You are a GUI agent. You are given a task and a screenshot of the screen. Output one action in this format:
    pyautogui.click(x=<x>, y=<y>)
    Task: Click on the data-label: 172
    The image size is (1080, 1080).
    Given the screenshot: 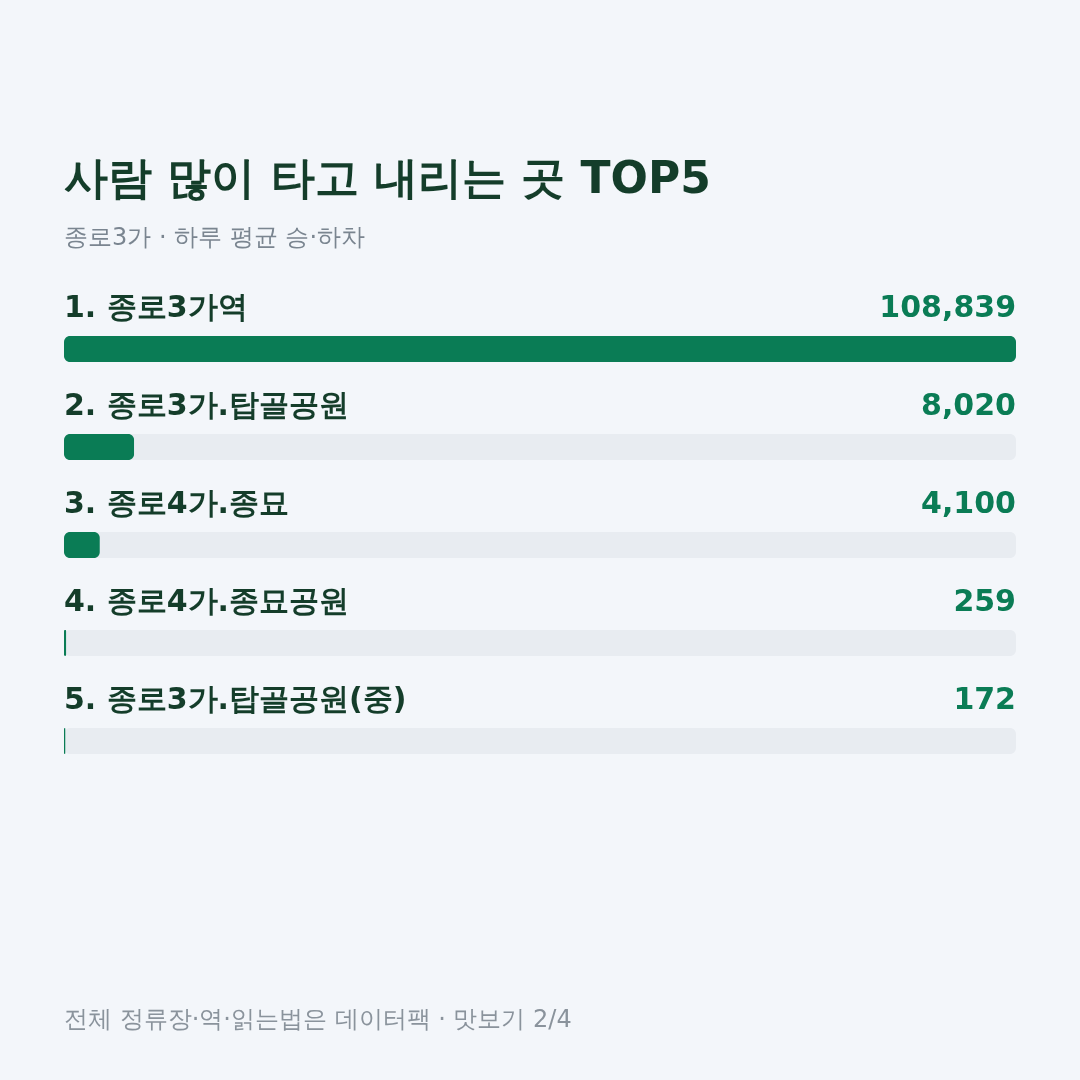 What is the action you would take?
    pyautogui.click(x=984, y=698)
    